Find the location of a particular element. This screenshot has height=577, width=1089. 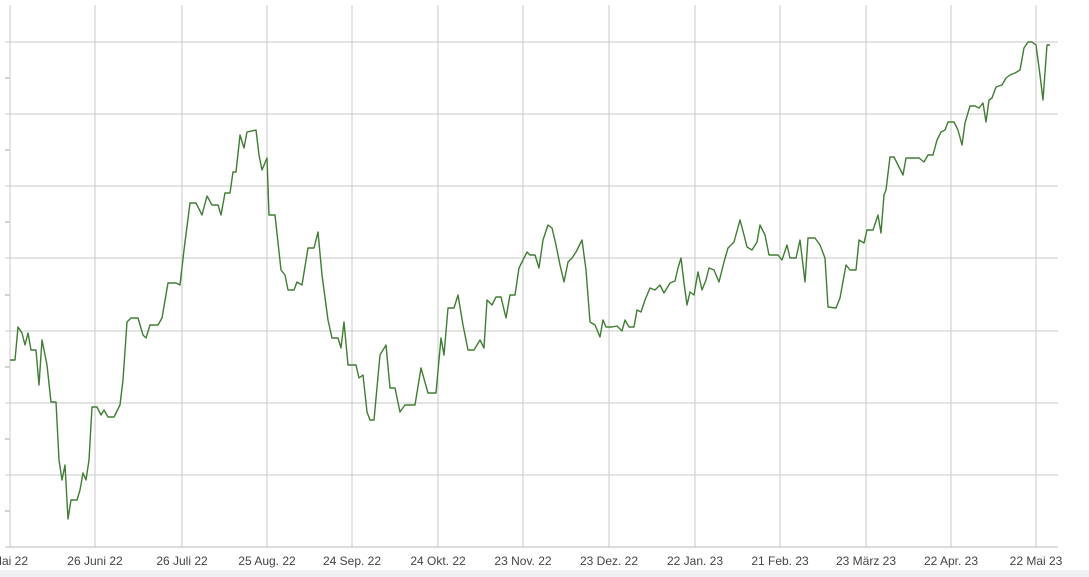

x-tick-label: 24 Sep. 22 is located at coordinates (352, 561).